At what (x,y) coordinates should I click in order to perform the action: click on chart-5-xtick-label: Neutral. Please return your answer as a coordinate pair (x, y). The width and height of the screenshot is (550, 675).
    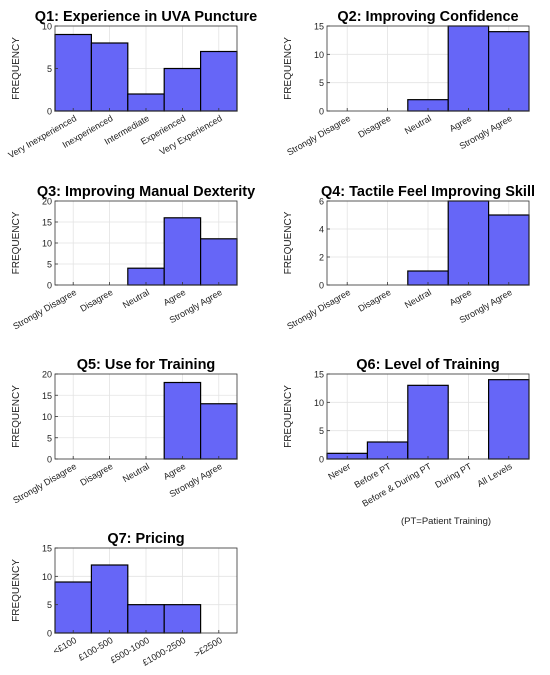
    Looking at the image, I should click on (136, 472).